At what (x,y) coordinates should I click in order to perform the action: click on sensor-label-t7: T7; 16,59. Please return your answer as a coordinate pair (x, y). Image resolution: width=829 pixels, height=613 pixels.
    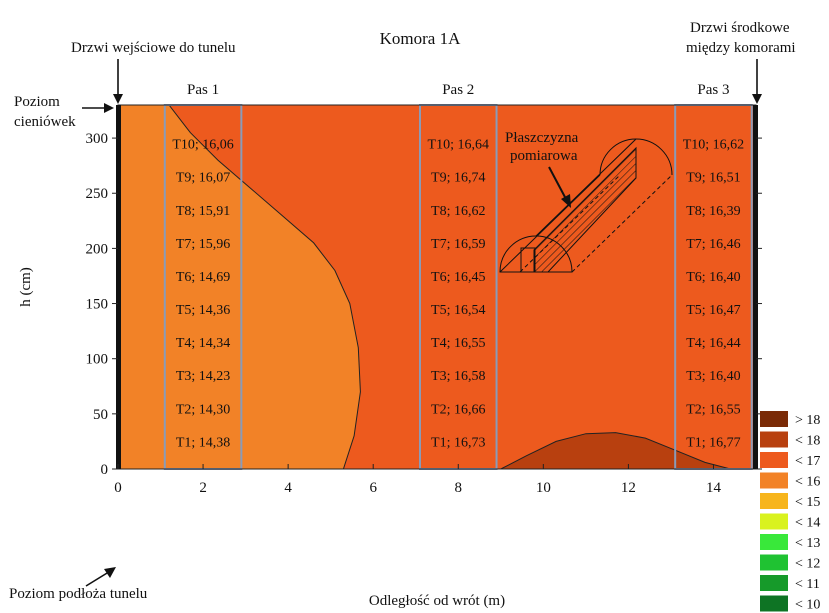
    Looking at the image, I should click on (458, 244).